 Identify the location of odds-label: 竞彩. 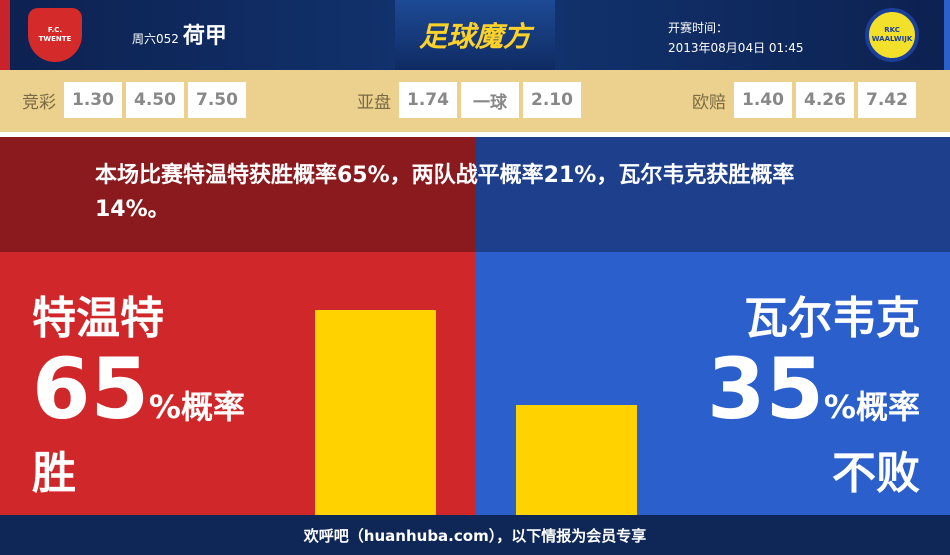
(39, 102).